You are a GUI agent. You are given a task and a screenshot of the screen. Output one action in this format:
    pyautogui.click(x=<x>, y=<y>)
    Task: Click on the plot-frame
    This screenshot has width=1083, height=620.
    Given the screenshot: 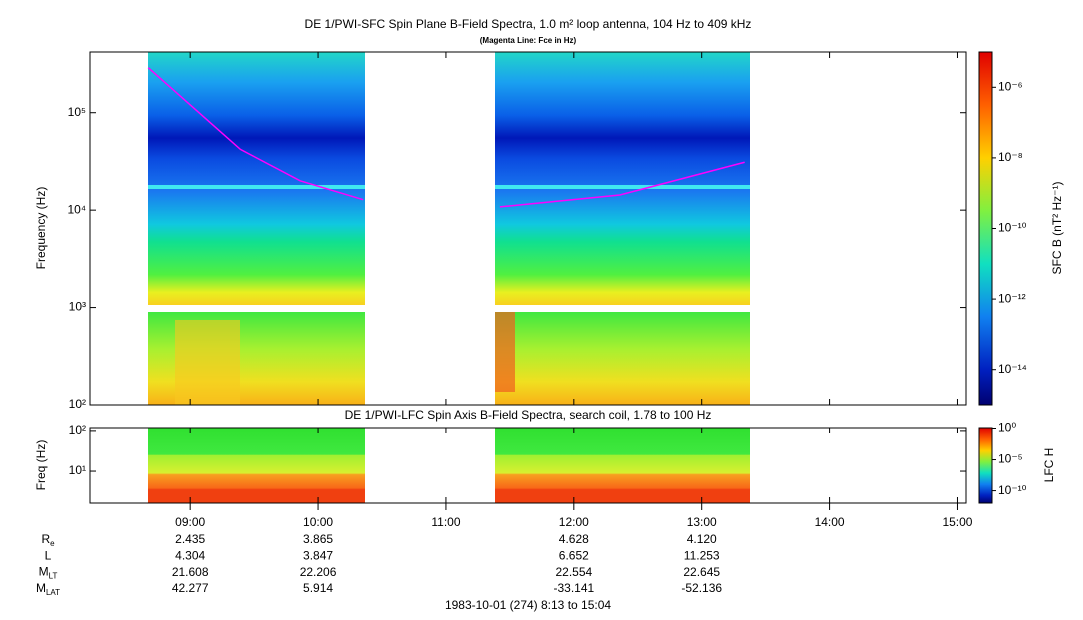 What is the action you would take?
    pyautogui.click(x=528, y=465)
    